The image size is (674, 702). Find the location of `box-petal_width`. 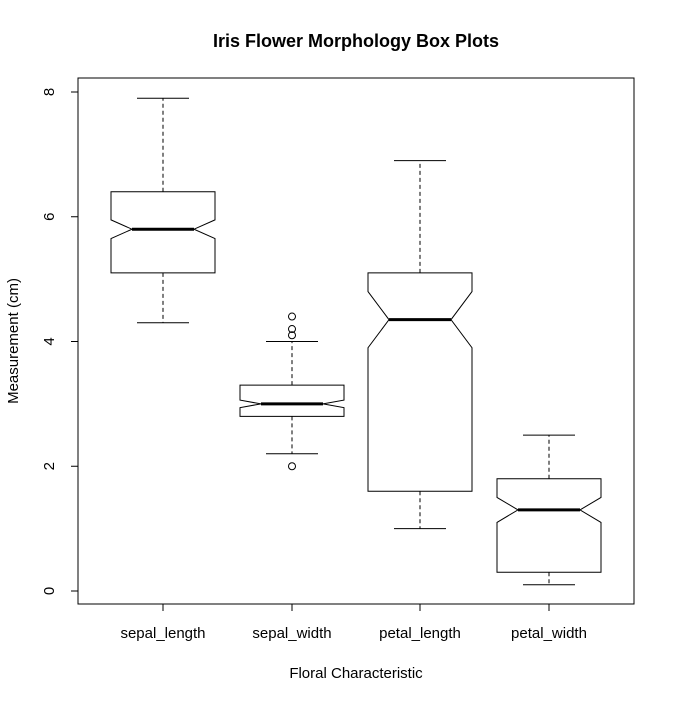

box-petal_width is located at coordinates (549, 510).